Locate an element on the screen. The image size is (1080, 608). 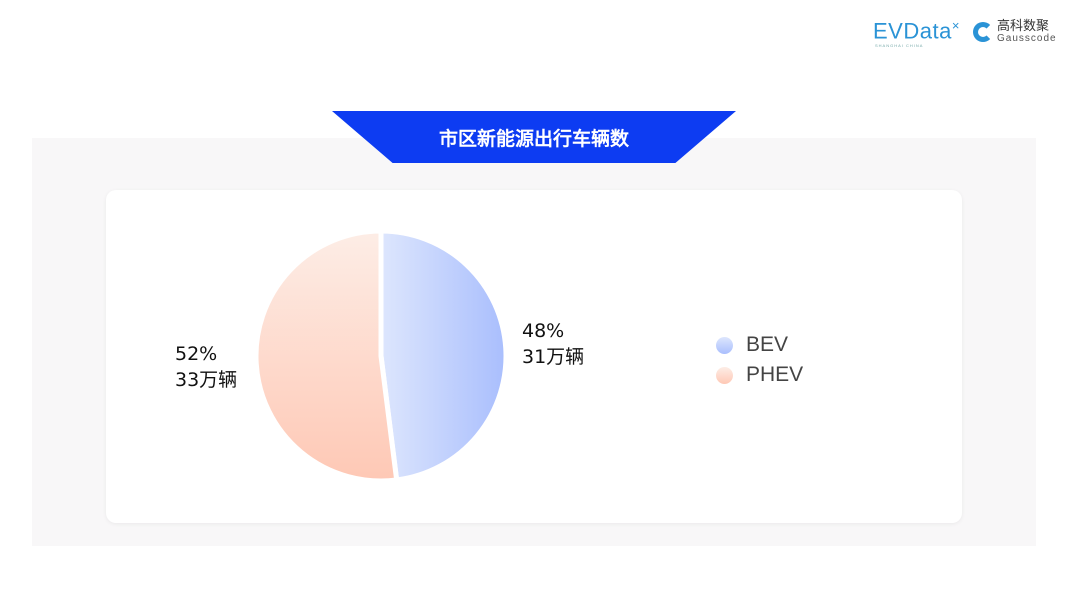
legend-item-bev: BEV is located at coordinates (759, 345).